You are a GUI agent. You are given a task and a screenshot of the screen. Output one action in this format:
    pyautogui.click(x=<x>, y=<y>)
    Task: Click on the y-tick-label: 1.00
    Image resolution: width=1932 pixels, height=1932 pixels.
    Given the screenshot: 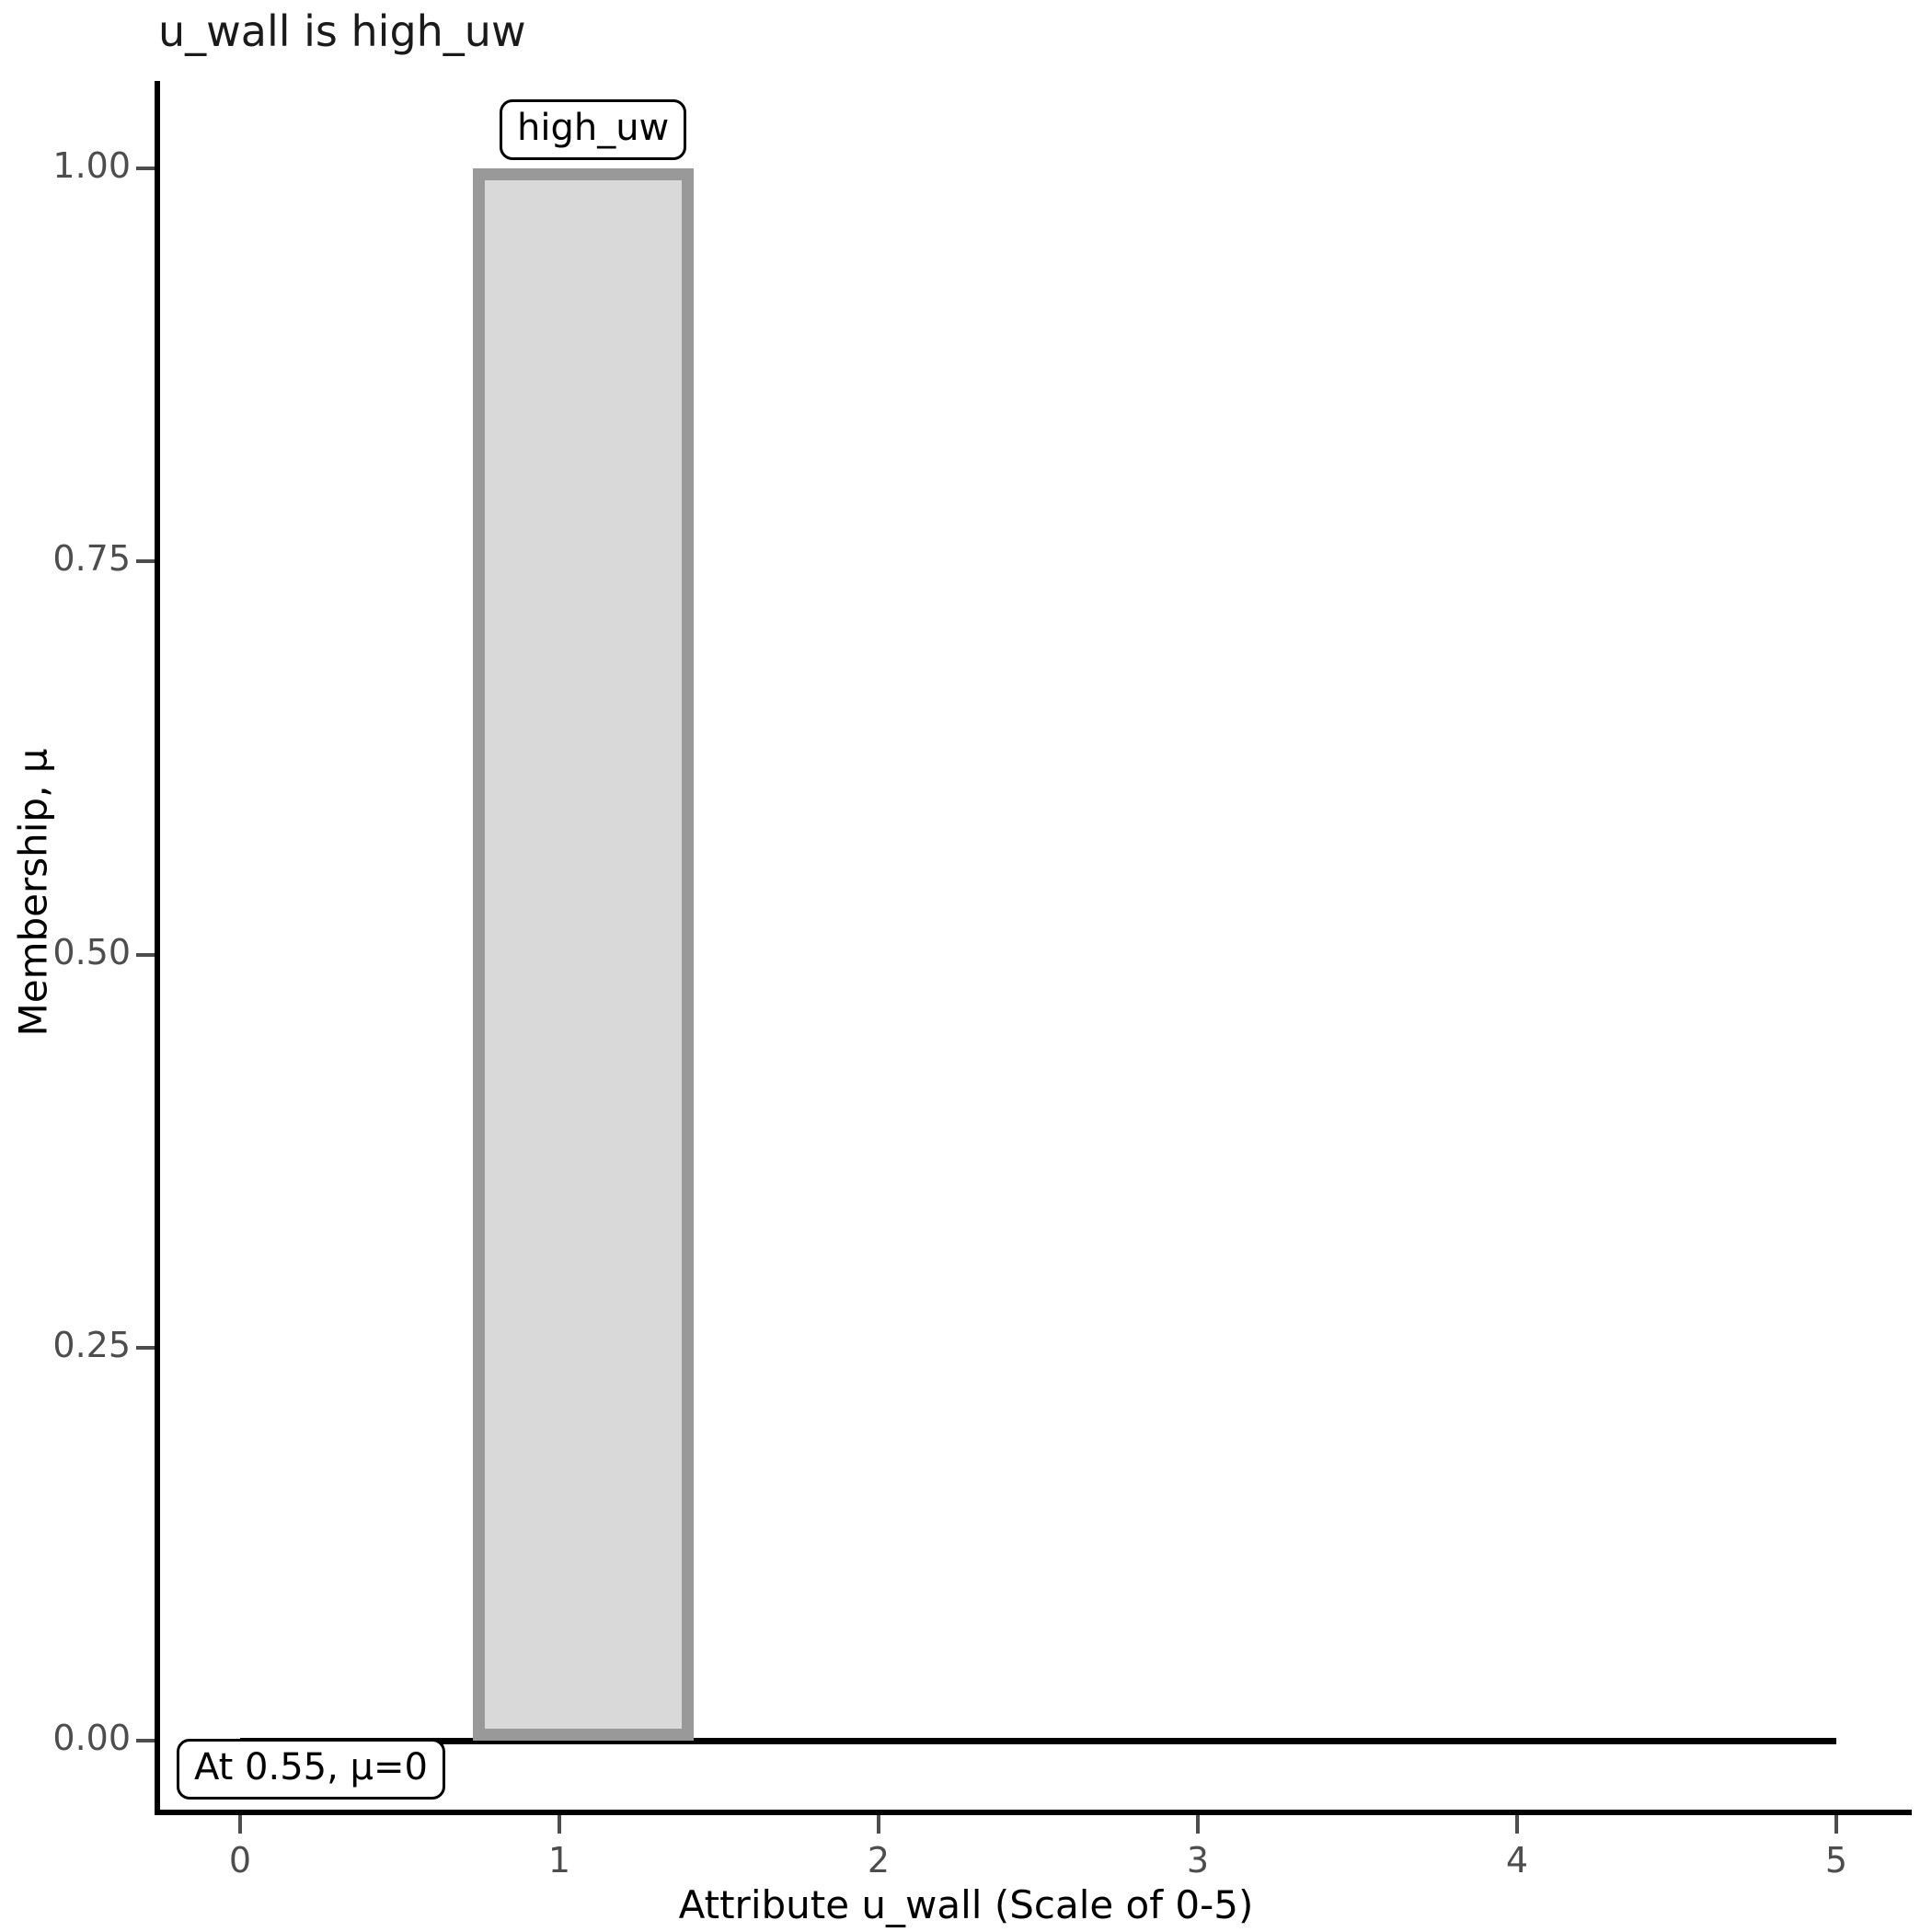 What is the action you would take?
    pyautogui.click(x=91, y=165)
    